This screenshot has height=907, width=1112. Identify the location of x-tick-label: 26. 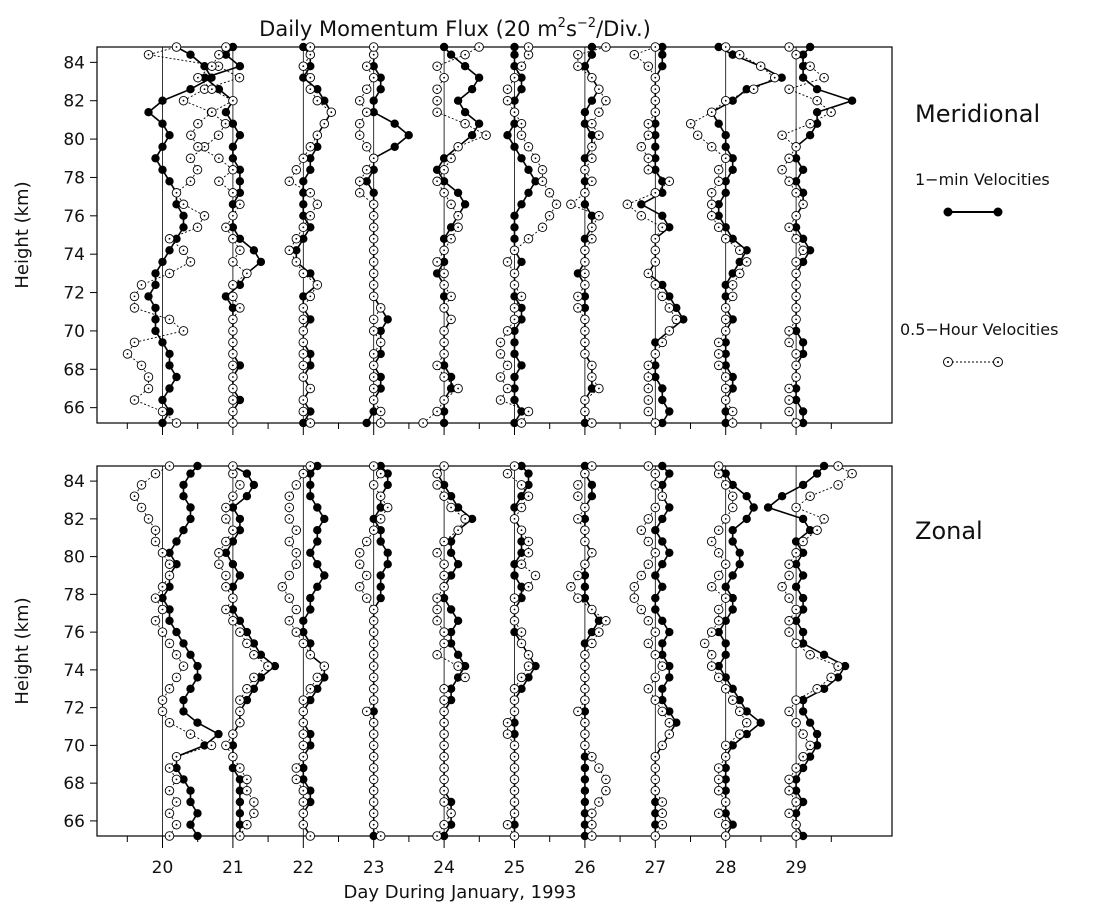
(585, 868).